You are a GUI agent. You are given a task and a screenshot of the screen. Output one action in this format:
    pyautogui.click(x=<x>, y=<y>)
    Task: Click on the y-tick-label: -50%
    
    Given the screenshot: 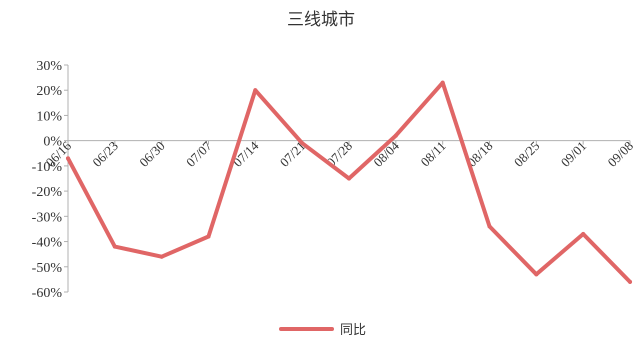 What is the action you would take?
    pyautogui.click(x=47, y=268)
    